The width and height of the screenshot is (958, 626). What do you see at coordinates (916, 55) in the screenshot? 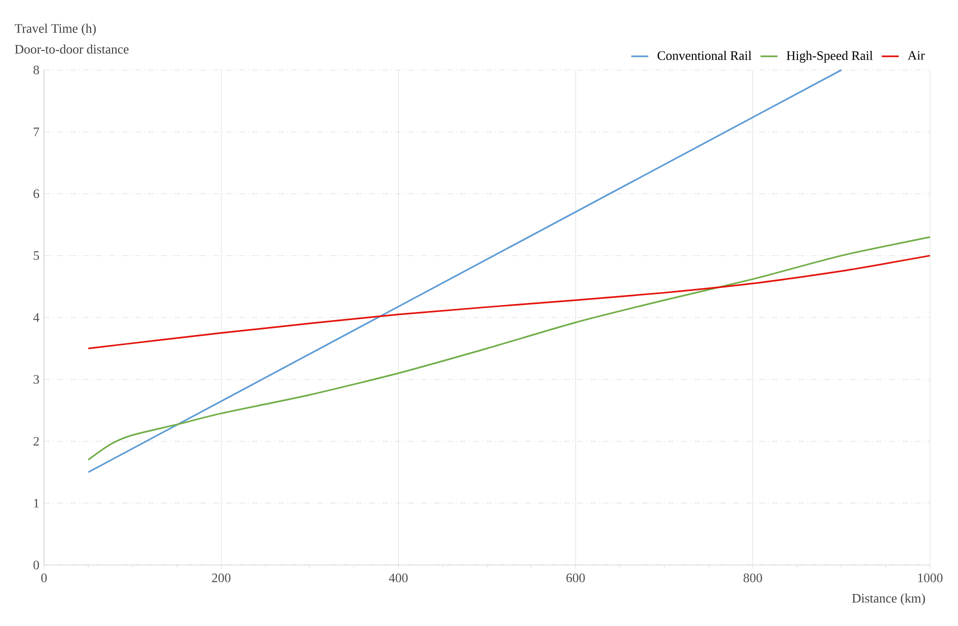
I see `legend-label: Air` at bounding box center [916, 55].